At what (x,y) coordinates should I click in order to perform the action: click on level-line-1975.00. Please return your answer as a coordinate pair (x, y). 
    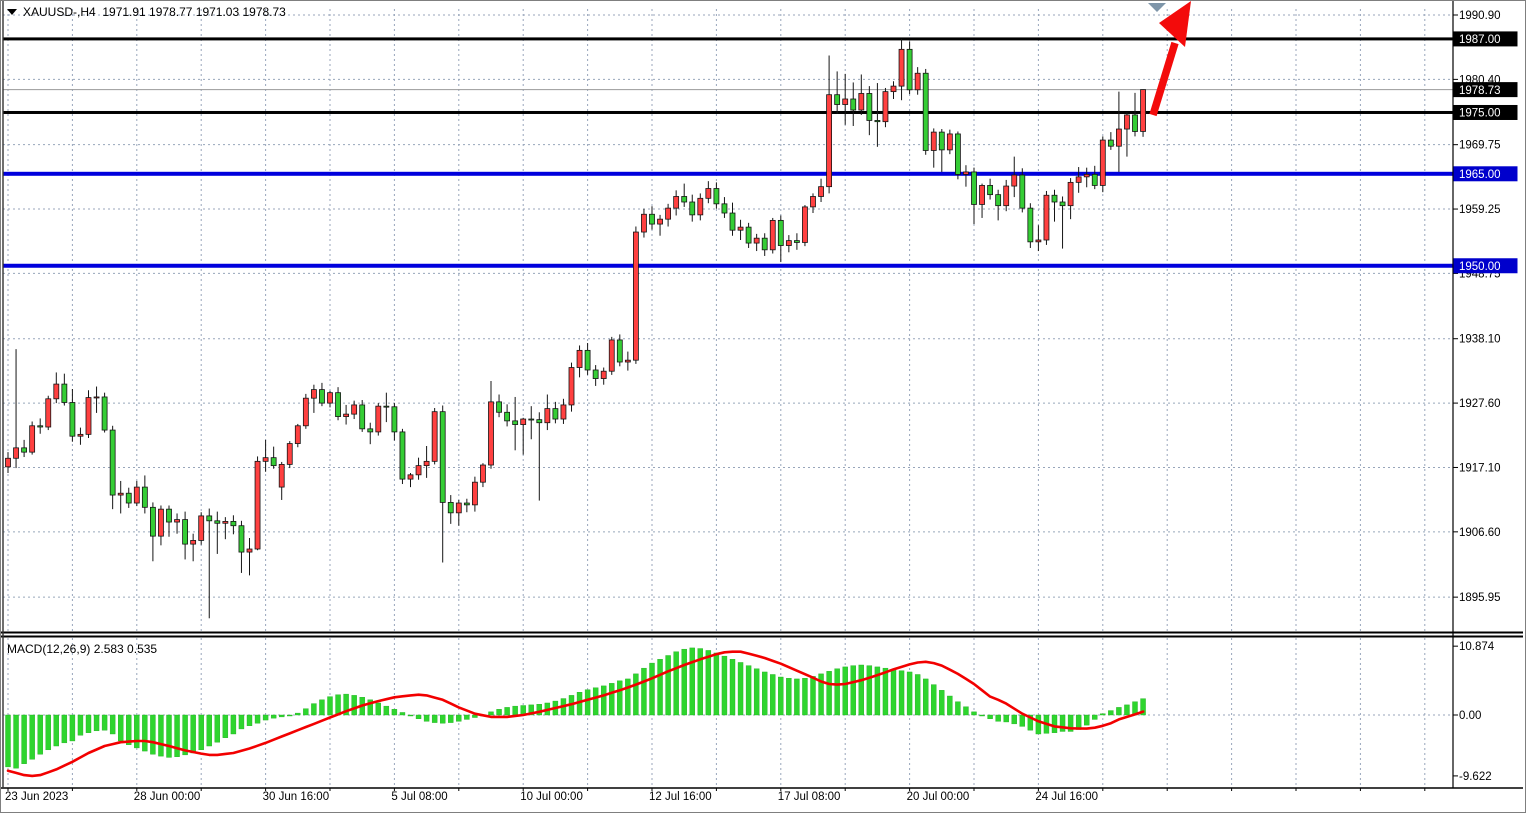
    Looking at the image, I should click on (728, 112).